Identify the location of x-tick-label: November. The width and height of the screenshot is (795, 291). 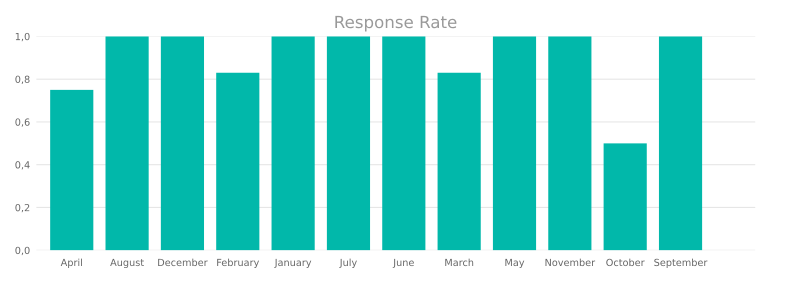
(571, 262).